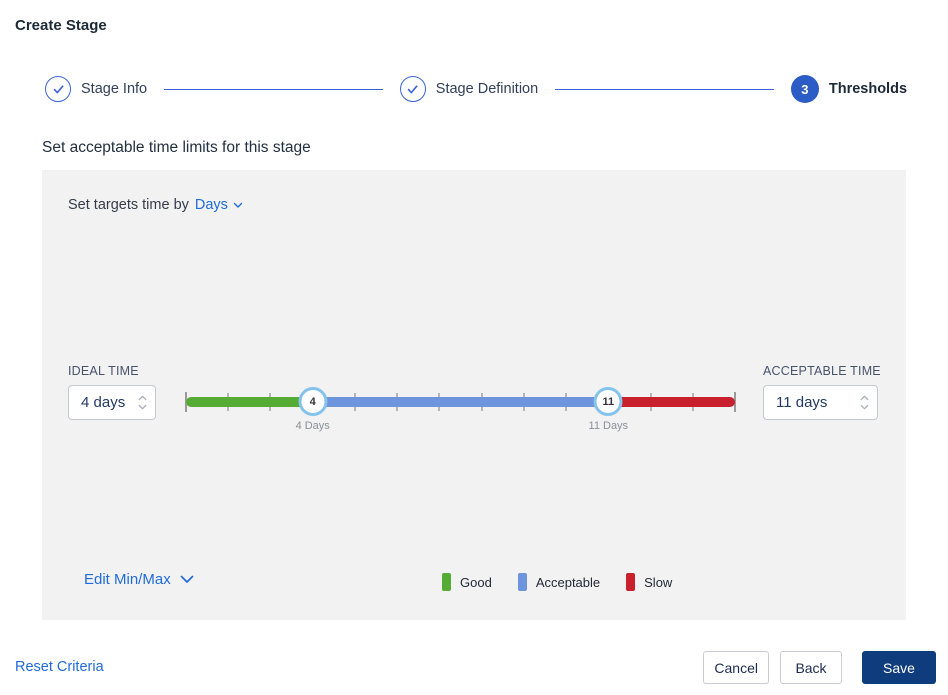 This screenshot has width=948, height=695. Describe the element at coordinates (671, 402) in the screenshot. I see `slider-segment-slow` at that location.